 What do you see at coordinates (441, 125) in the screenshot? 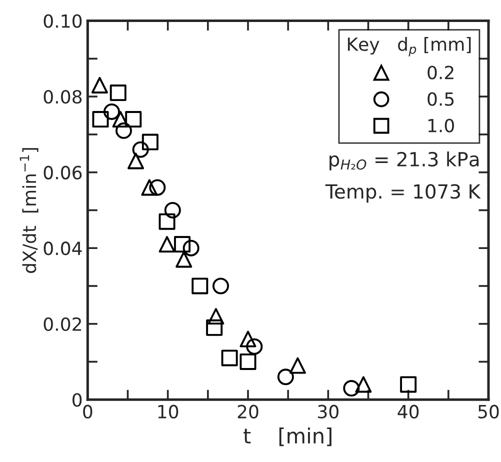
I see `legend-label: 1.0` at bounding box center [441, 125].